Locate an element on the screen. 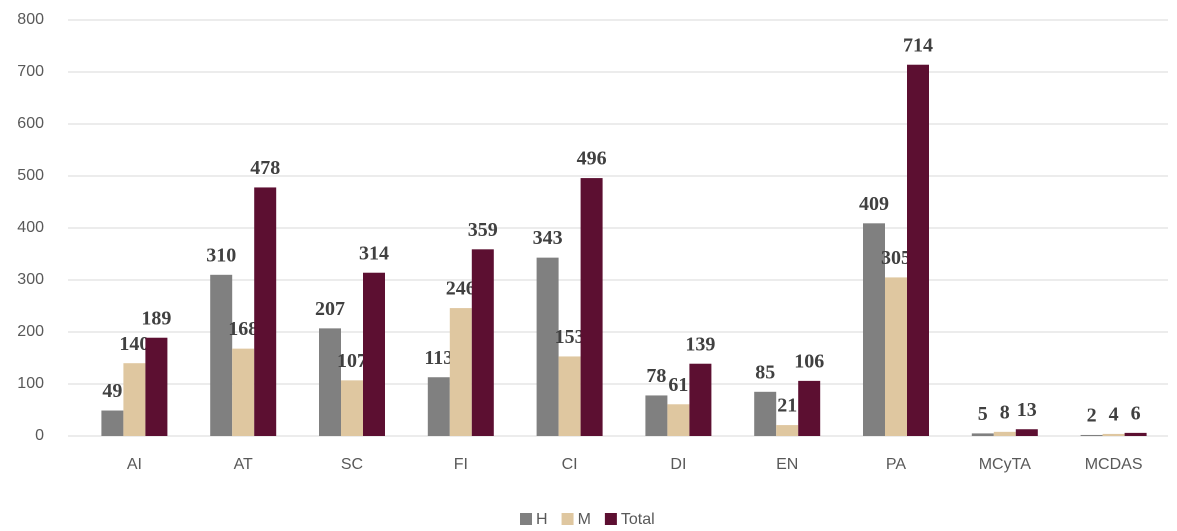 The height and width of the screenshot is (531, 1177). data-label: 189 is located at coordinates (156, 318).